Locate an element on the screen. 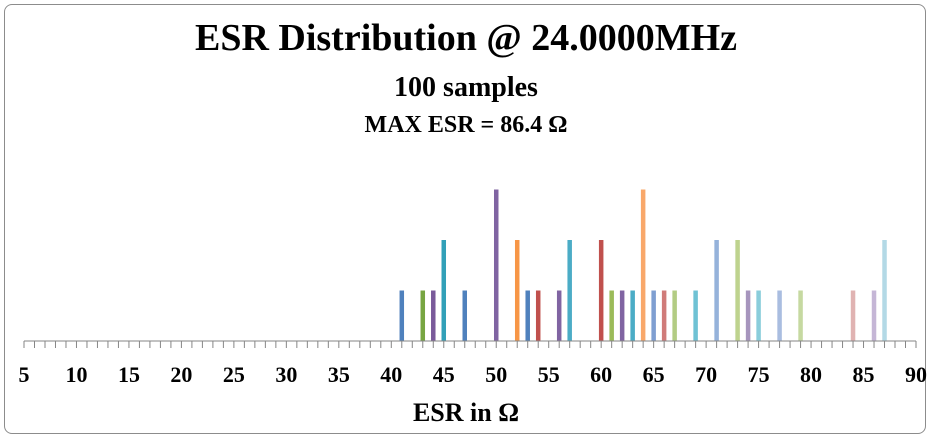 The height and width of the screenshot is (440, 932). x-axis-title: ESR in Ω is located at coordinates (466, 412).